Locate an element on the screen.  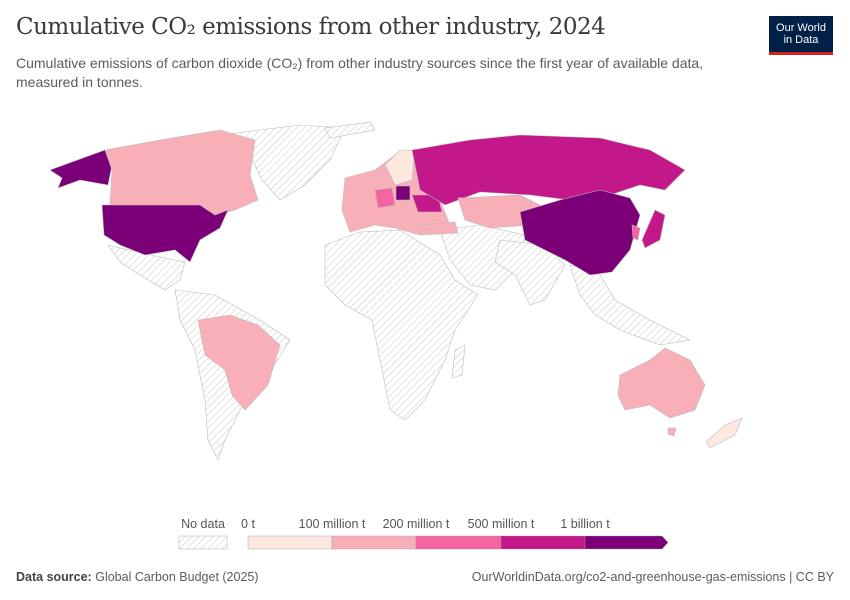
data-source: Data source: Global Carbon Budget (2025) is located at coordinates (137, 577).